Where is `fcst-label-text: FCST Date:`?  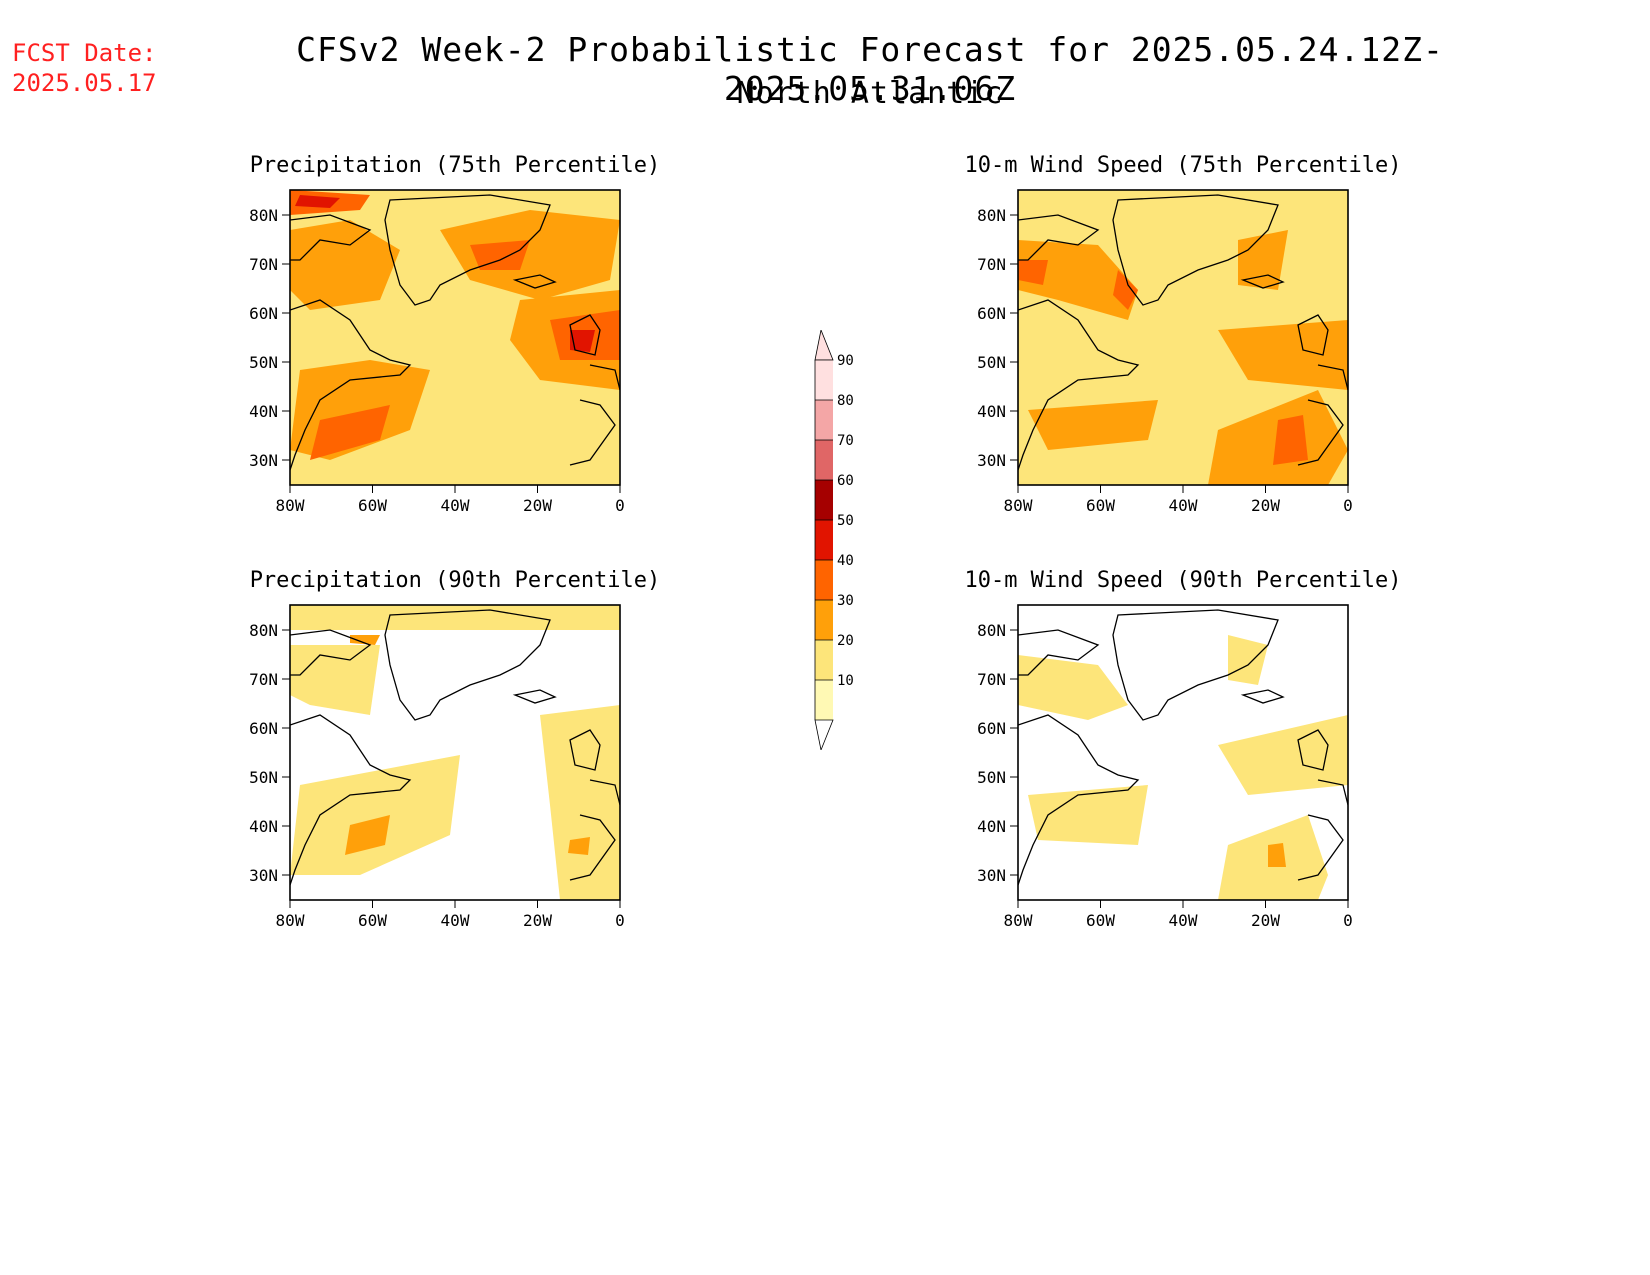 fcst-label-text: FCST Date: is located at coordinates (84, 53).